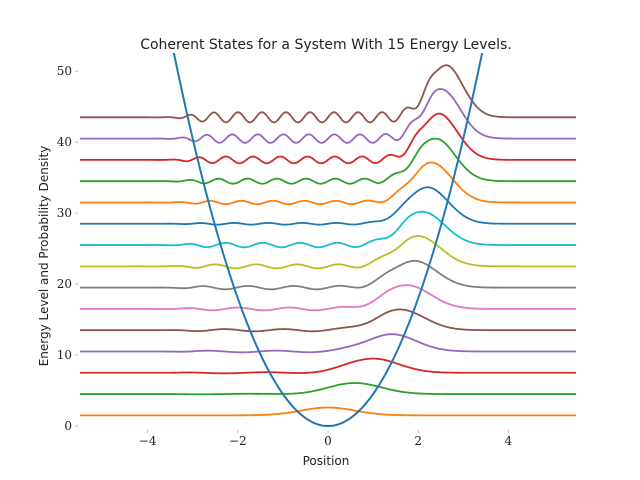 This screenshot has width=640, height=480. What do you see at coordinates (64, 71) in the screenshot?
I see `y-tick-label: 50` at bounding box center [64, 71].